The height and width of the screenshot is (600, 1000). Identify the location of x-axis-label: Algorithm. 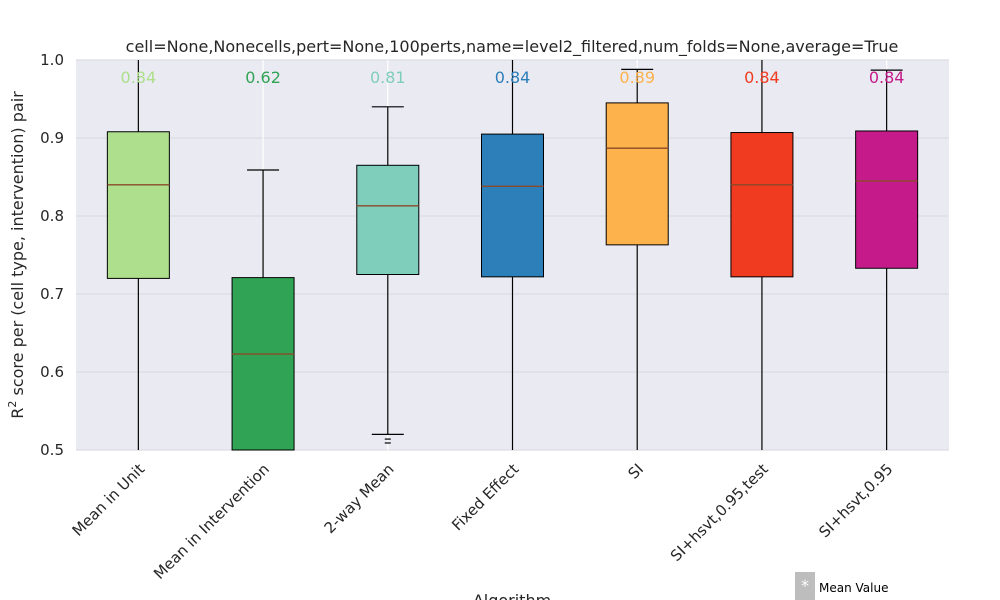
(512, 595).